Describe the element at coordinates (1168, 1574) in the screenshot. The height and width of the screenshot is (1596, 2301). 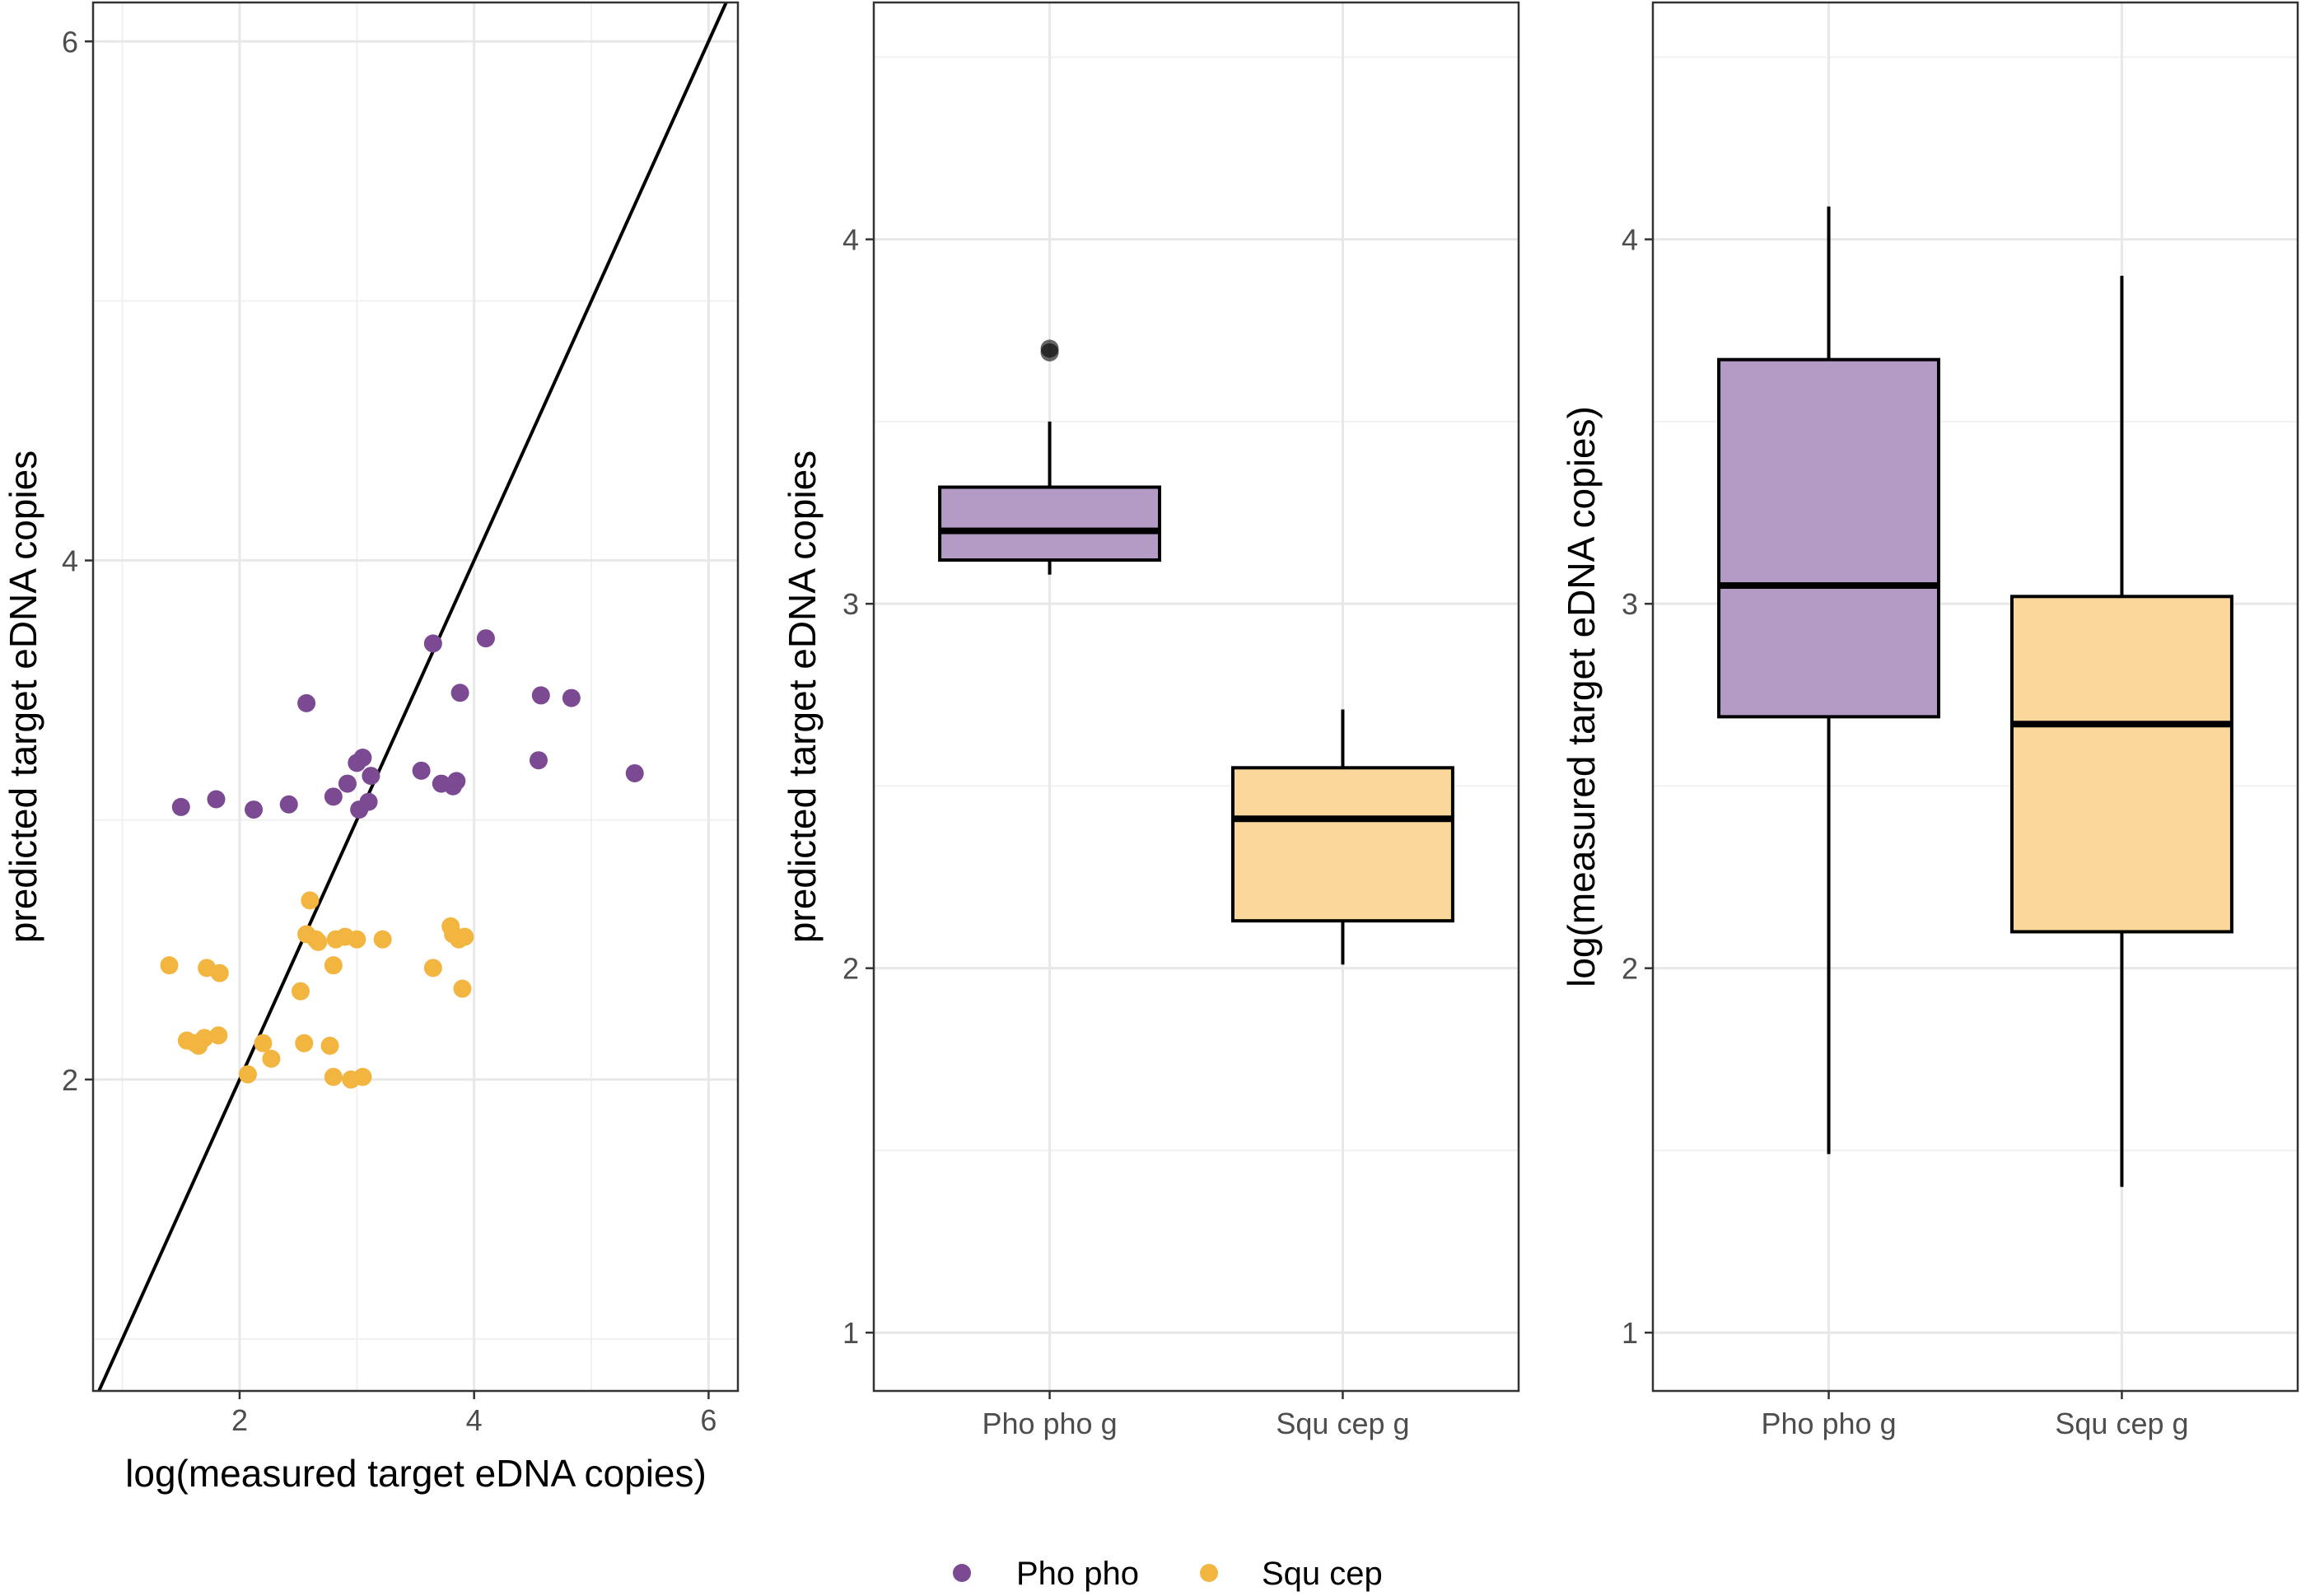
I see `legend: Pho pho Squ cep` at that location.